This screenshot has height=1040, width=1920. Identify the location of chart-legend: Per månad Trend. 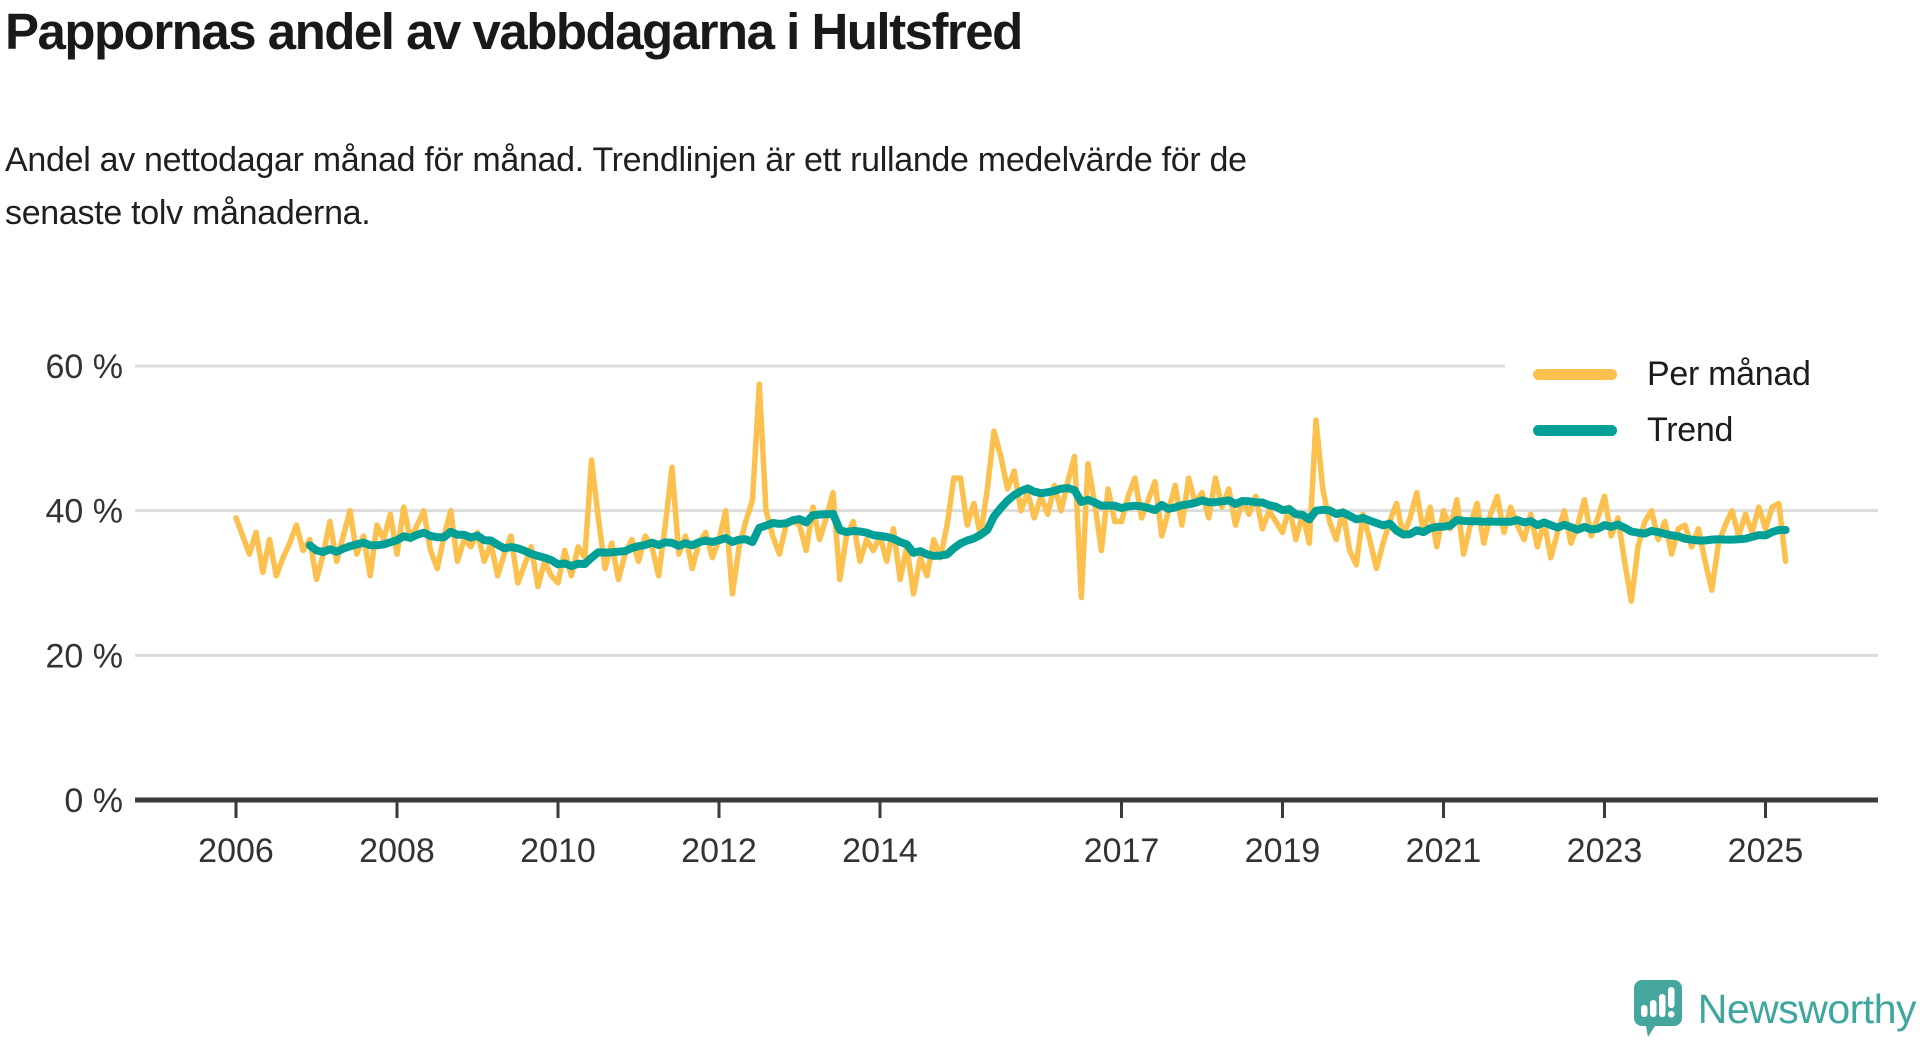
(1694, 401).